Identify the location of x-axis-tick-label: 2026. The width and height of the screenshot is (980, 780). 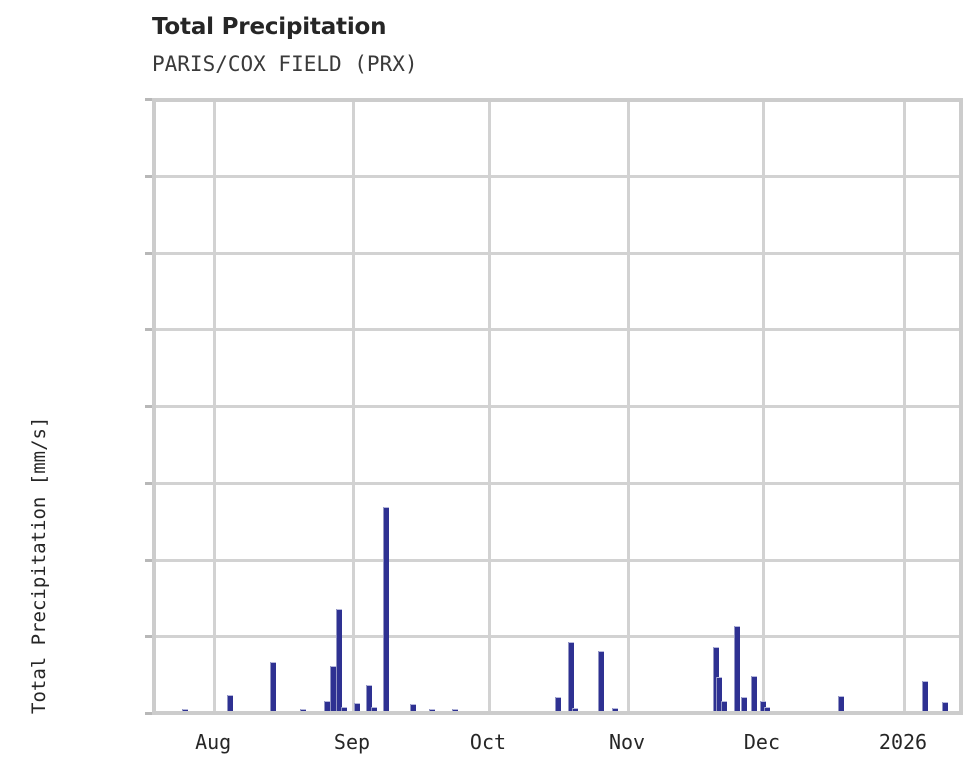
(903, 742).